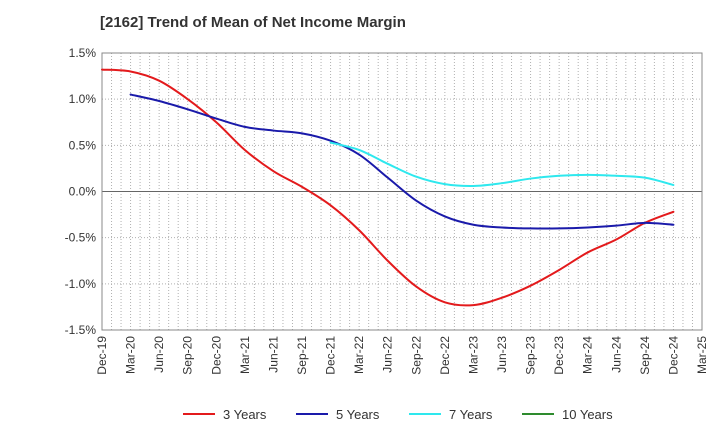  I want to click on x-tick-label: Mar-23, so click(473, 355).